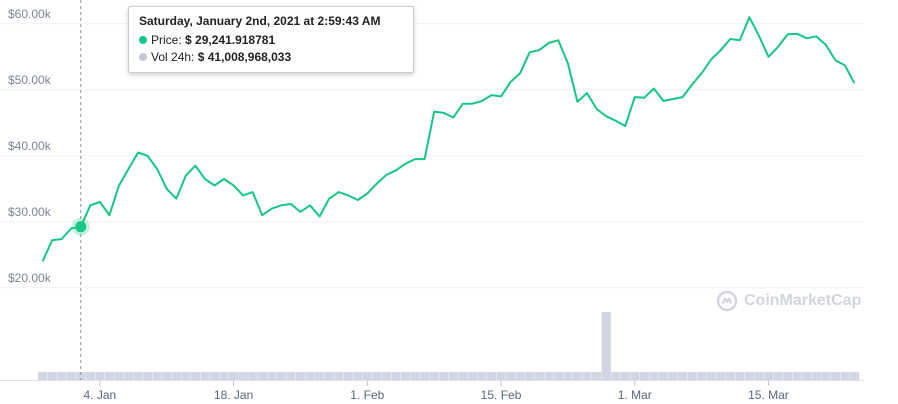 This screenshot has width=898, height=404. I want to click on tooltip-price-row: Price: $ 29,241.918781, so click(271, 40).